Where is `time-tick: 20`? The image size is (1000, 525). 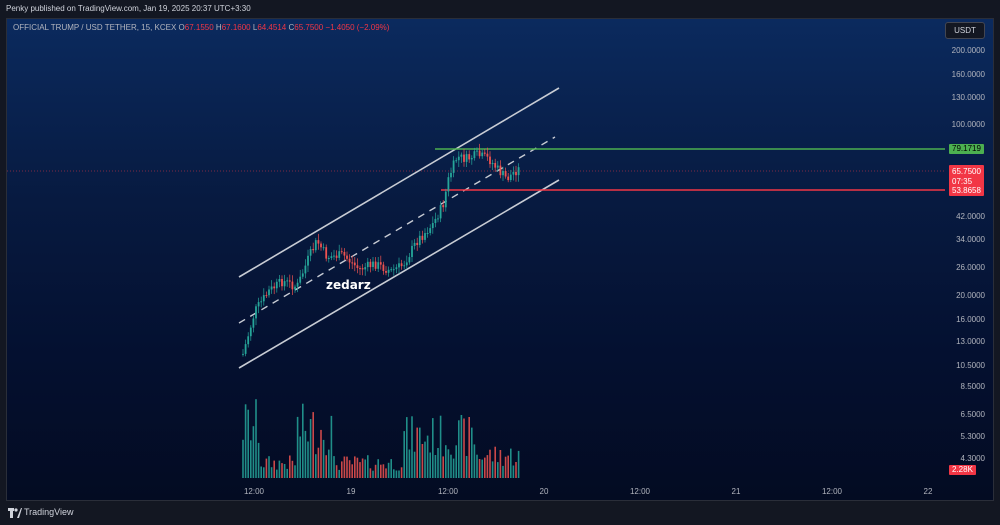 time-tick: 20 is located at coordinates (544, 491).